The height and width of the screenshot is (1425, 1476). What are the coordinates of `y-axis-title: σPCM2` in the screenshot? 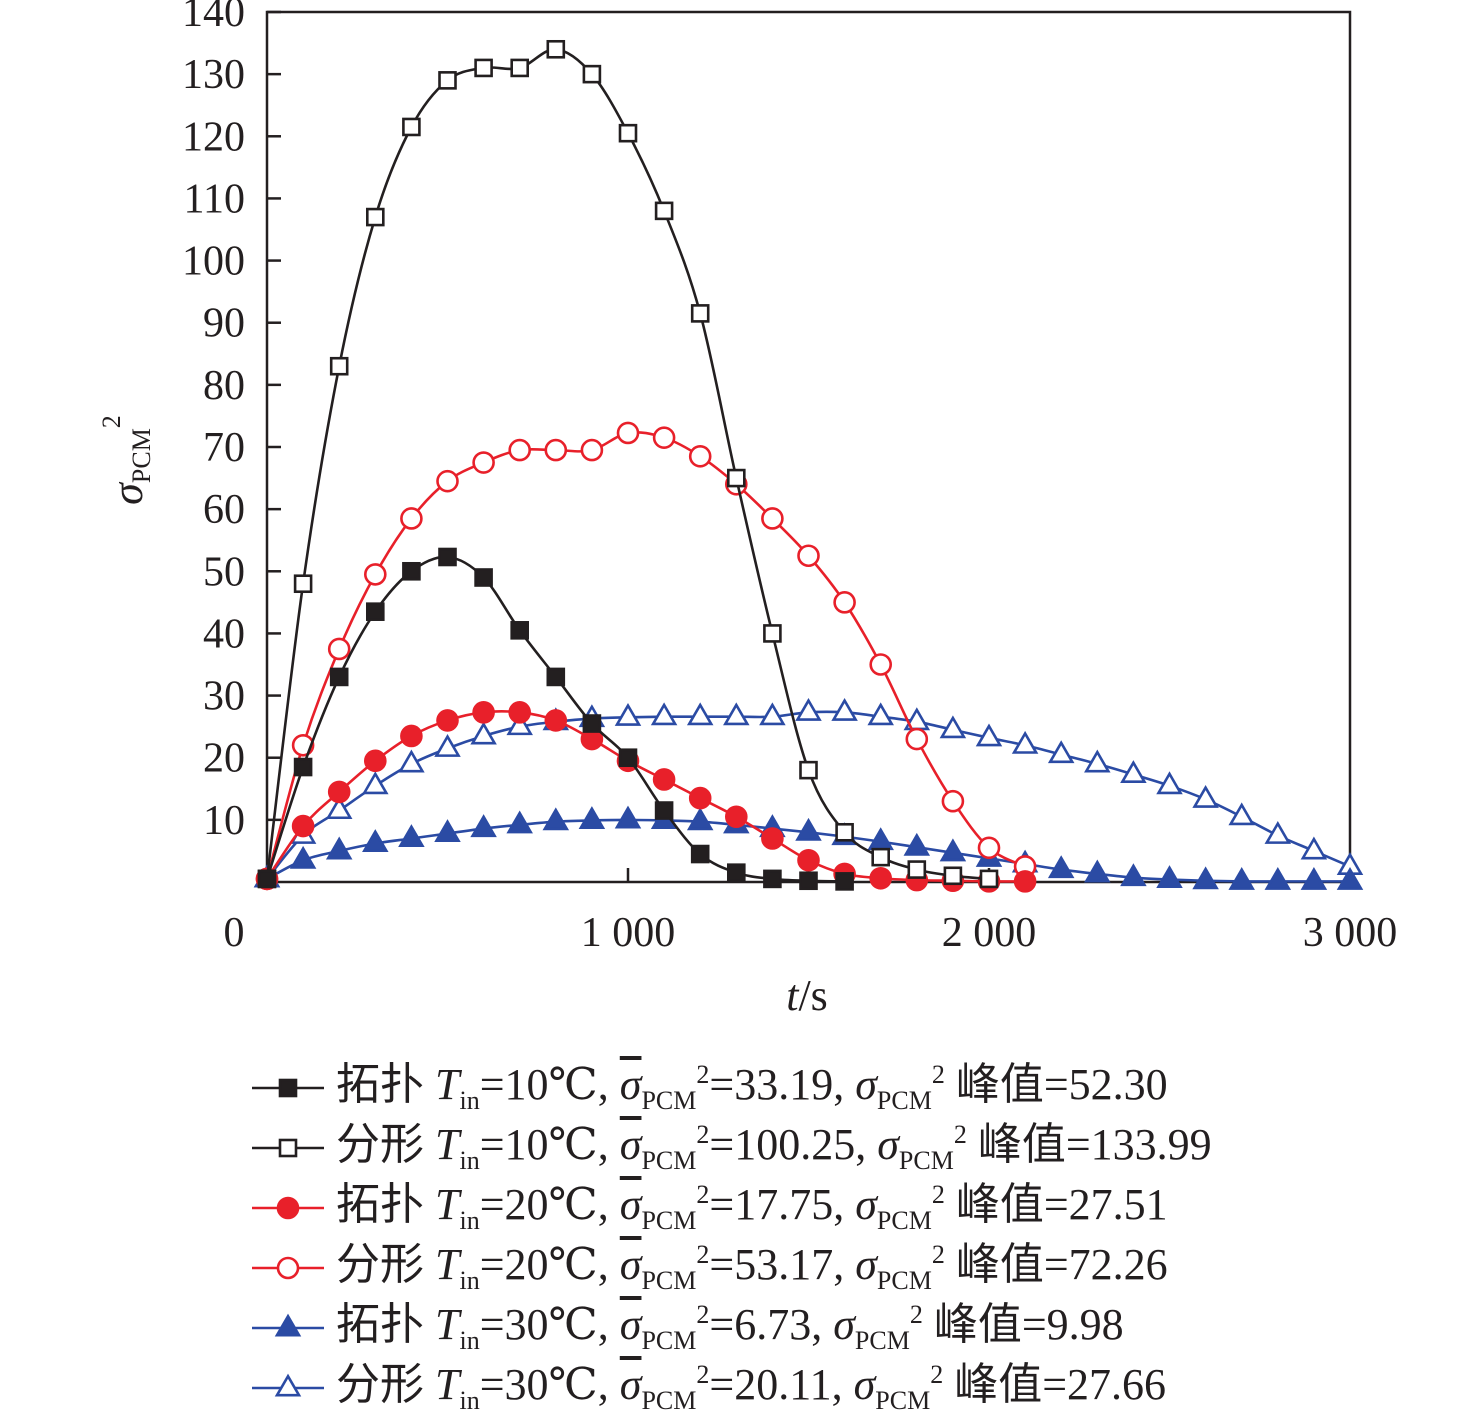 It's located at (126, 460).